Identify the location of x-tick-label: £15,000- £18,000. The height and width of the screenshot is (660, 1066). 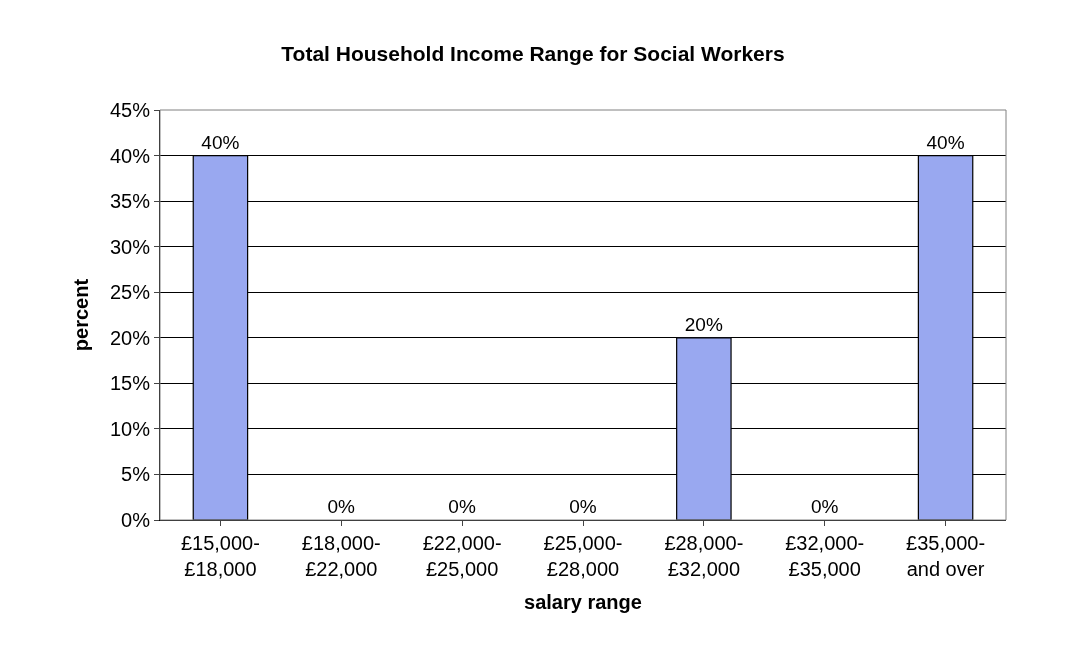
(220, 556).